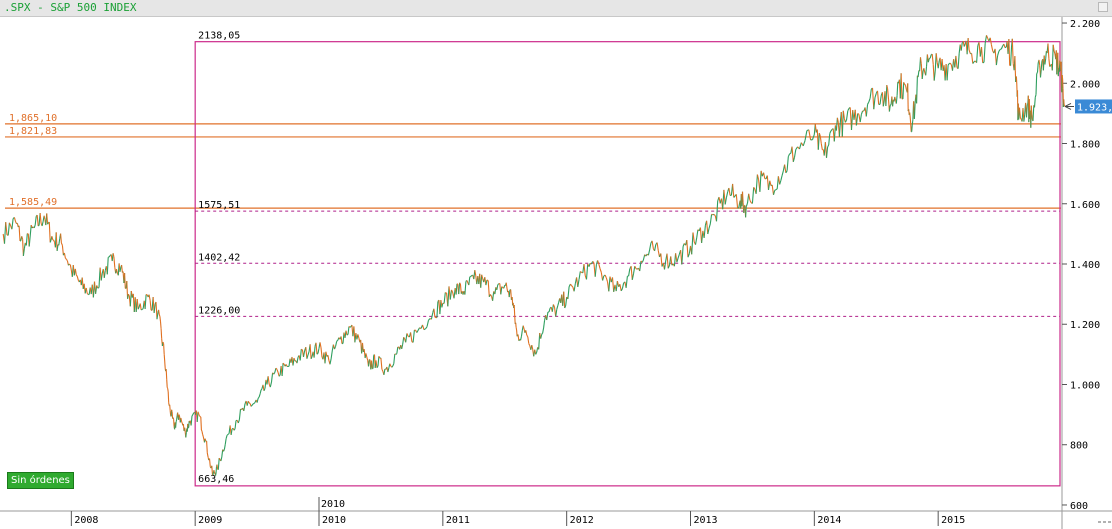 Image resolution: width=1112 pixels, height=529 pixels. I want to click on maximize-icon, so click(1103, 7).